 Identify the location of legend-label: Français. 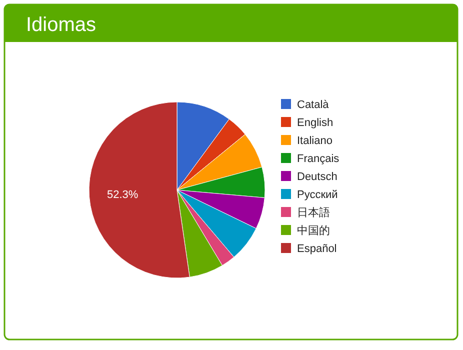
(318, 159).